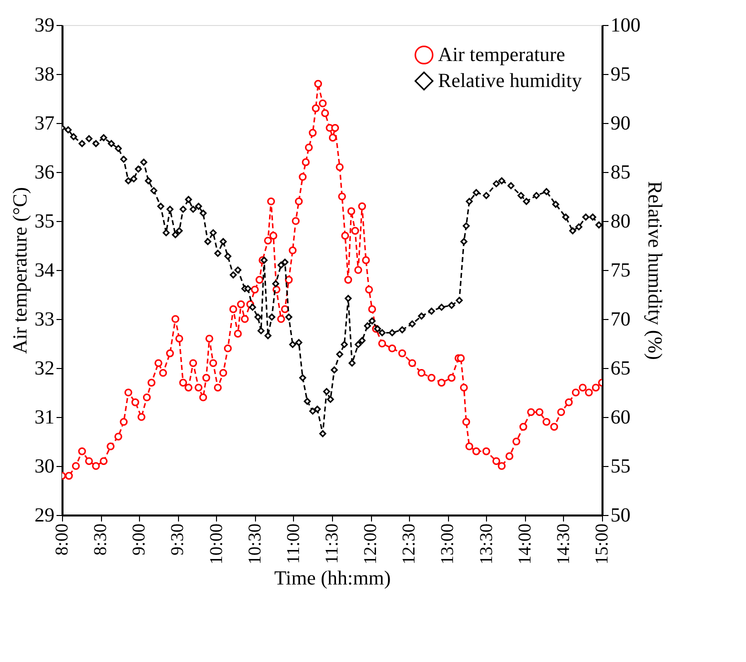 Image resolution: width=746 pixels, height=662 pixels. What do you see at coordinates (216, 544) in the screenshot?
I see `x-tick-label: 10:00` at bounding box center [216, 544].